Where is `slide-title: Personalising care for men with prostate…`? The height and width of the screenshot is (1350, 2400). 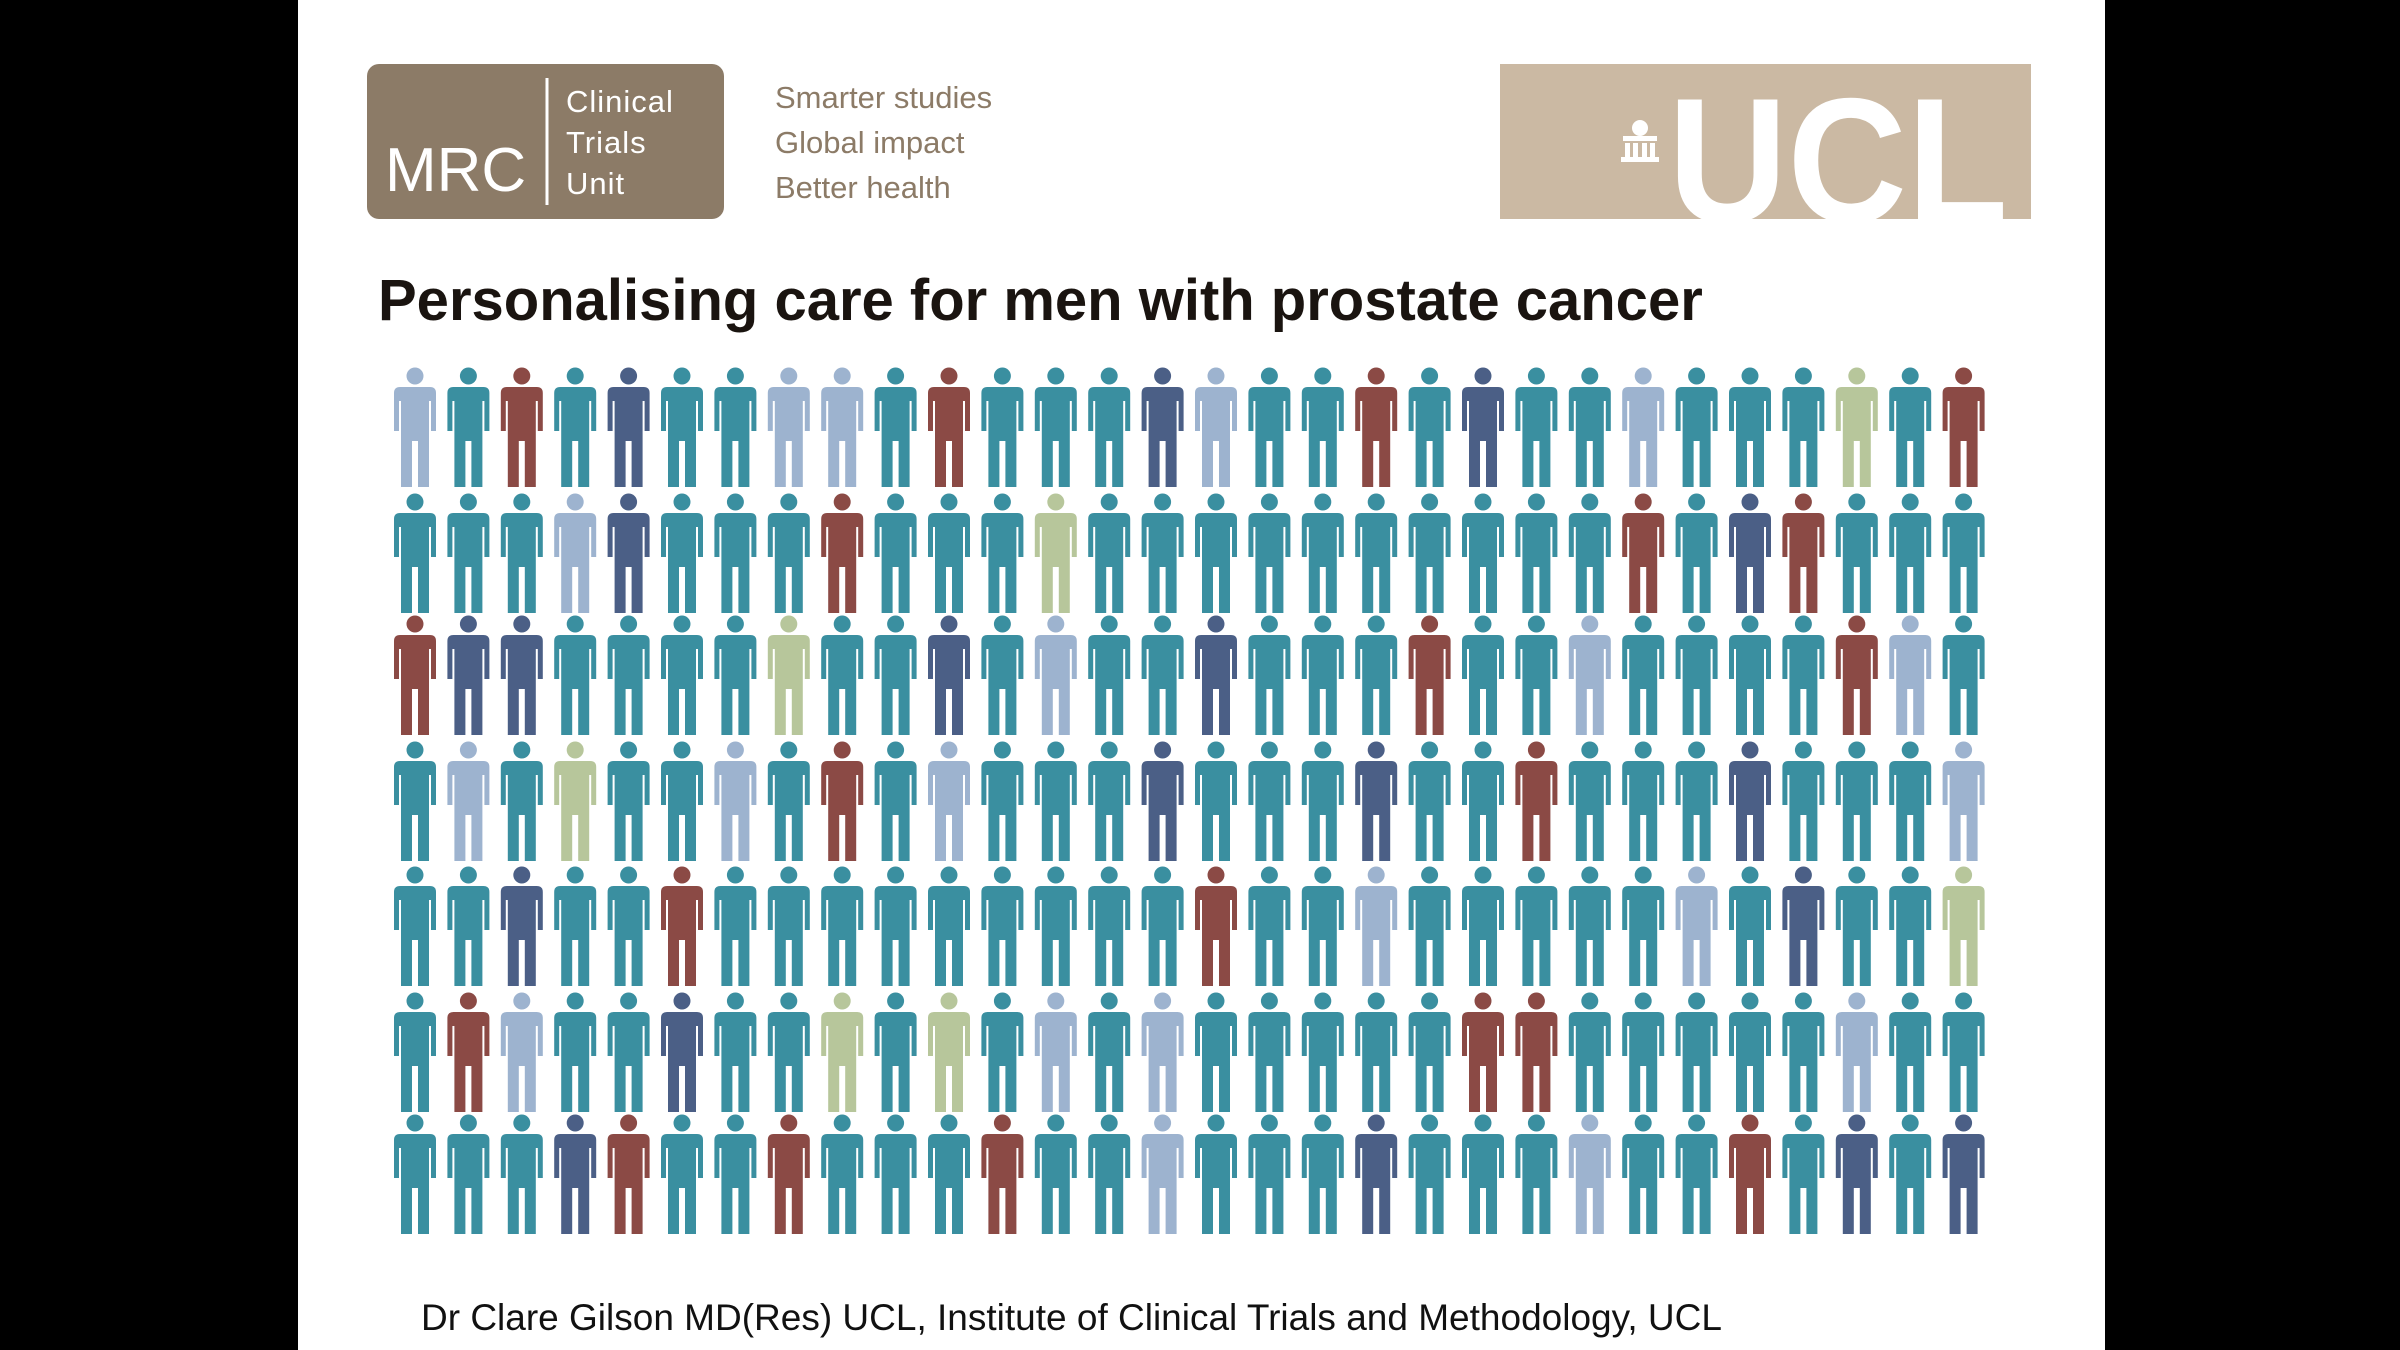 slide-title: Personalising care for men with prostate… is located at coordinates (1040, 300).